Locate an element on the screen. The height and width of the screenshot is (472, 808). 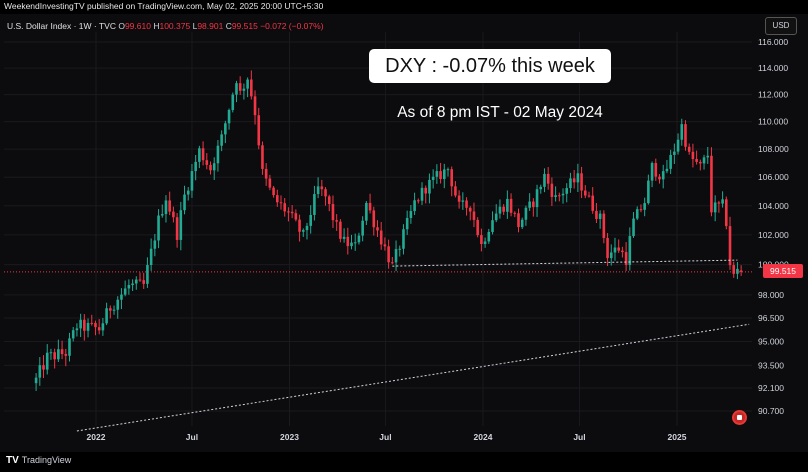
close-value: 99.515 is located at coordinates (244, 26).